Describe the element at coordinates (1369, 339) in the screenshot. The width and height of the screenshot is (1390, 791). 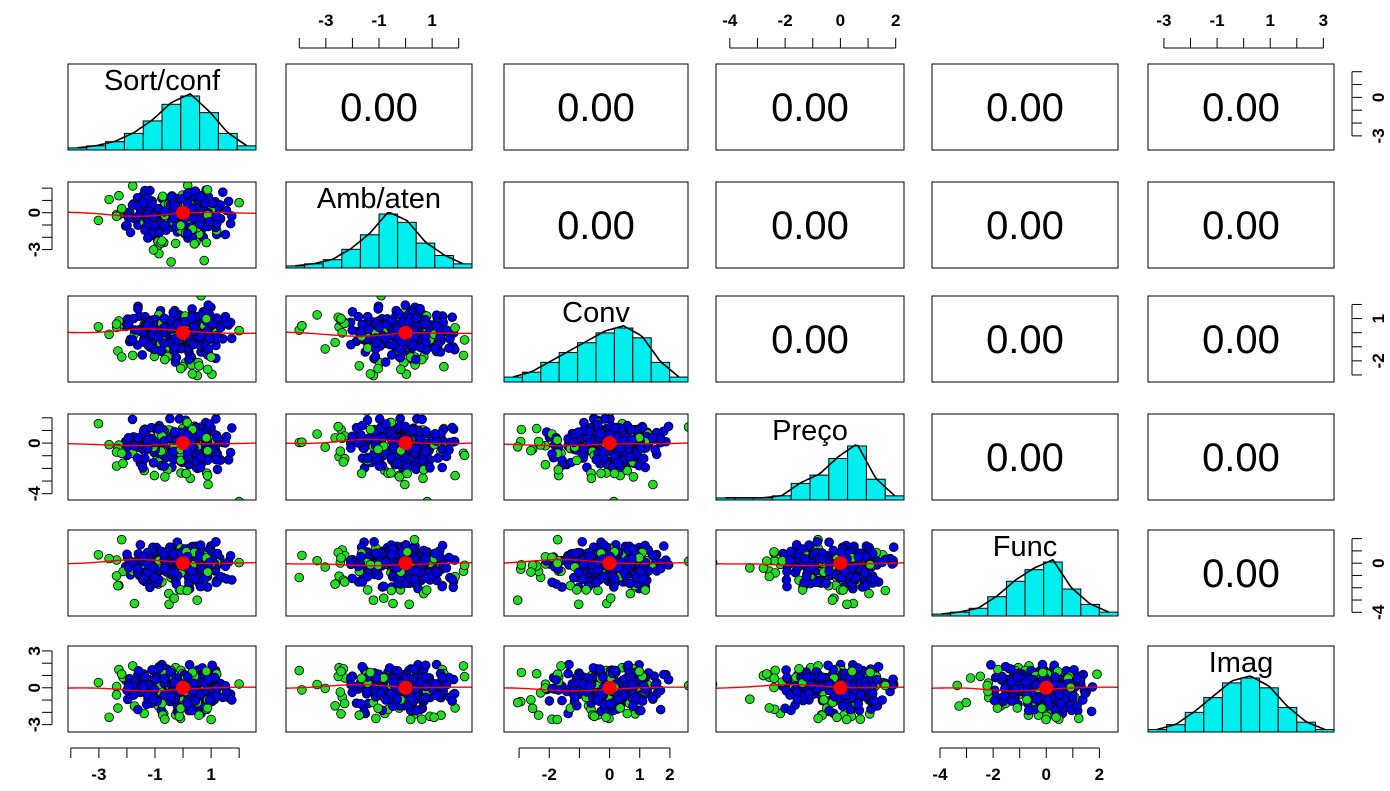
I see `y-axis-conv: -21` at that location.